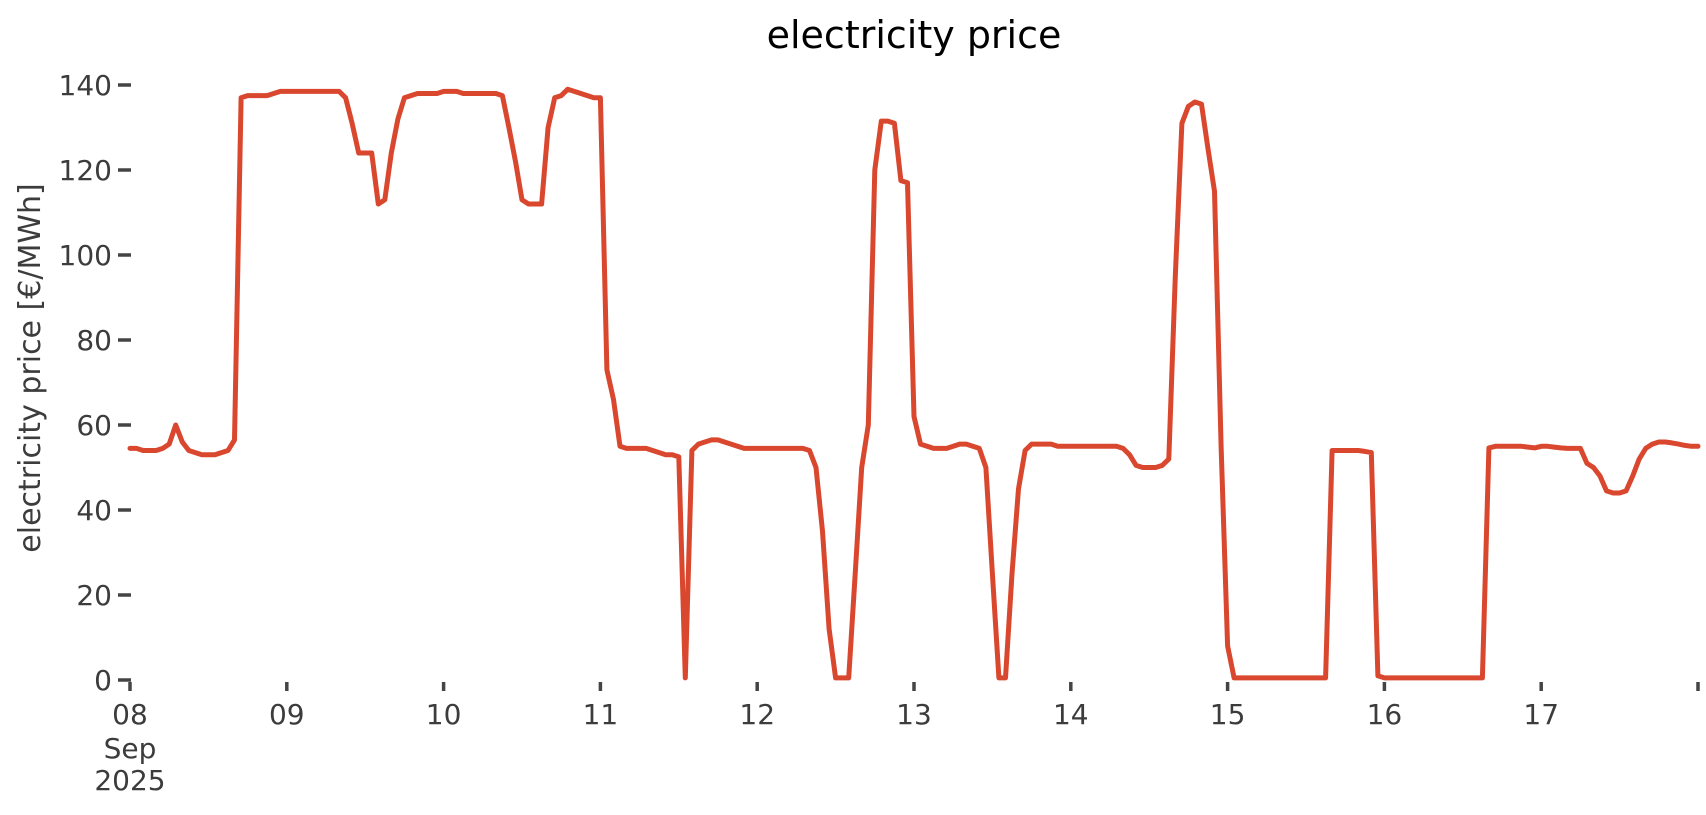 This screenshot has height=815, width=1706. Describe the element at coordinates (914, 714) in the screenshot. I see `x-tick-label: 13` at that location.